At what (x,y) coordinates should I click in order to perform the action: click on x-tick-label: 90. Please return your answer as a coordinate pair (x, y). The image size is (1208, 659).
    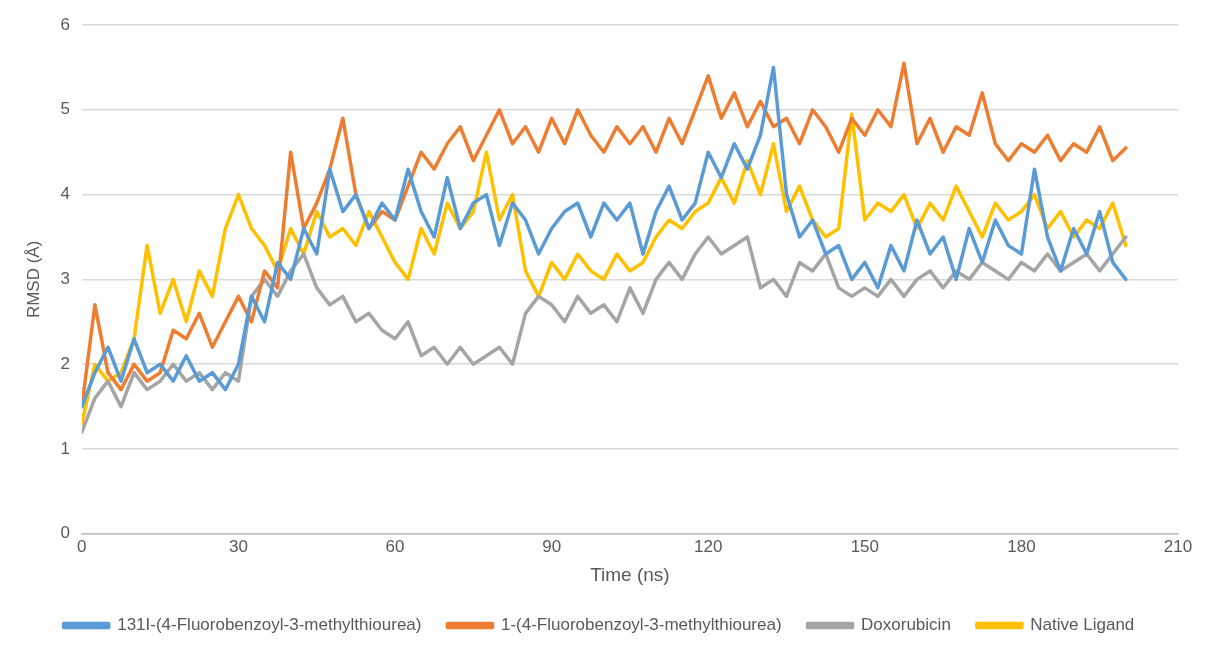
    Looking at the image, I should click on (552, 546).